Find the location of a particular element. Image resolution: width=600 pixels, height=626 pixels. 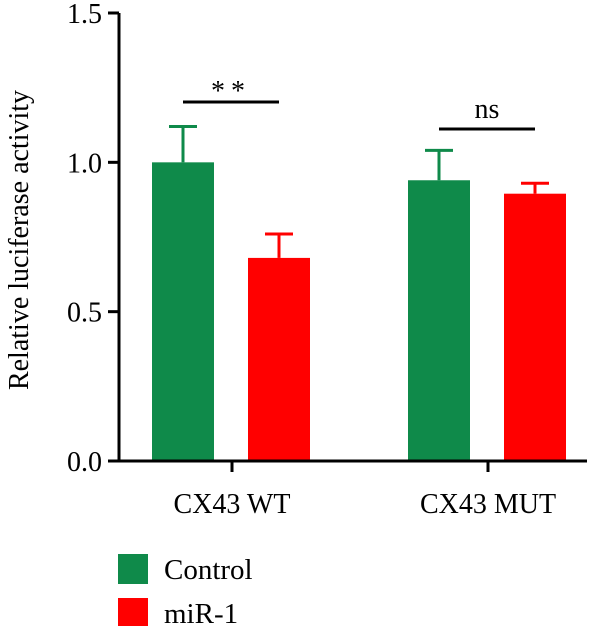

legend: Control miR-1 is located at coordinates (185, 590).